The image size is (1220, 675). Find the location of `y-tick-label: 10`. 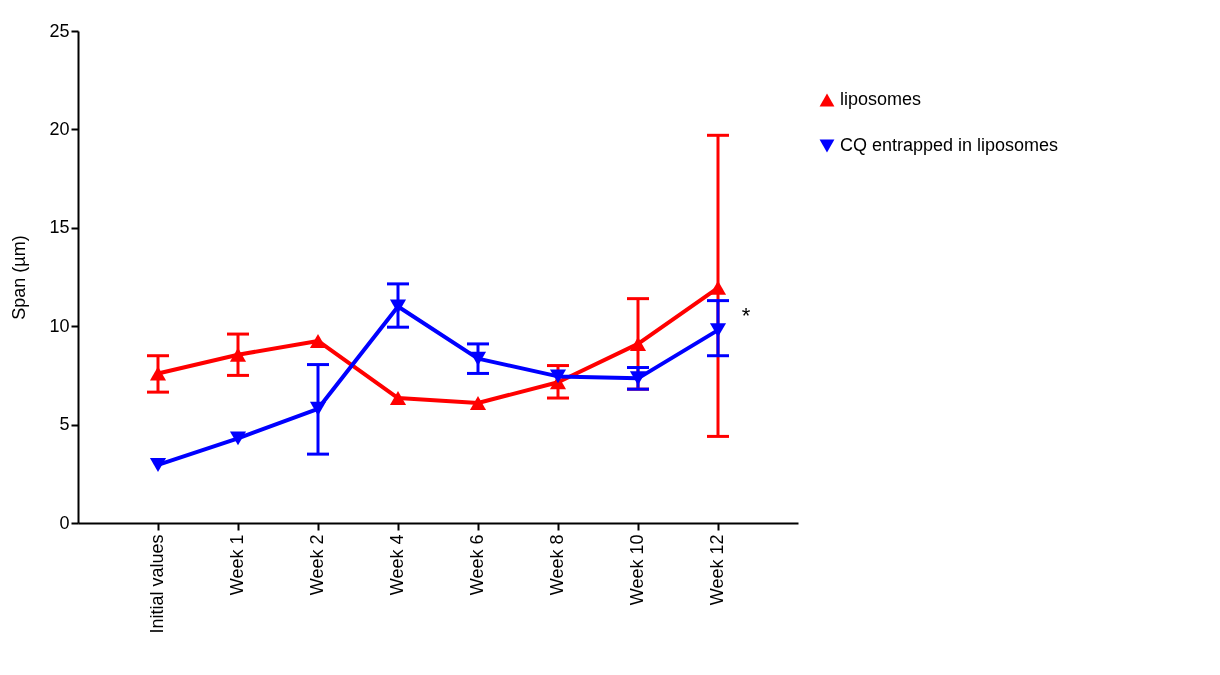

y-tick-label: 10 is located at coordinates (59, 325).